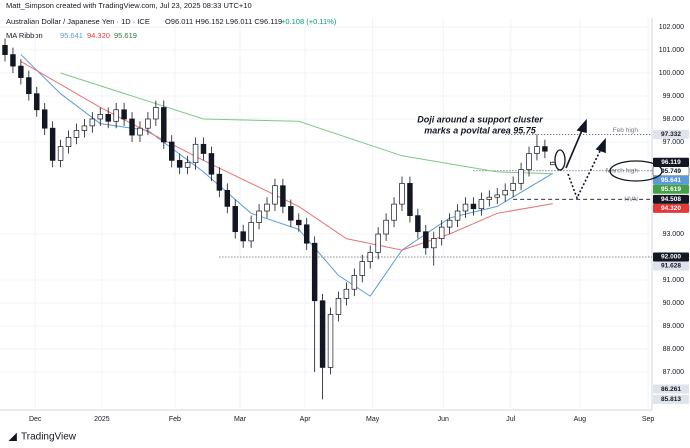 This screenshot has width=690, height=448. I want to click on y-tick-label: 91.000, so click(674, 280).